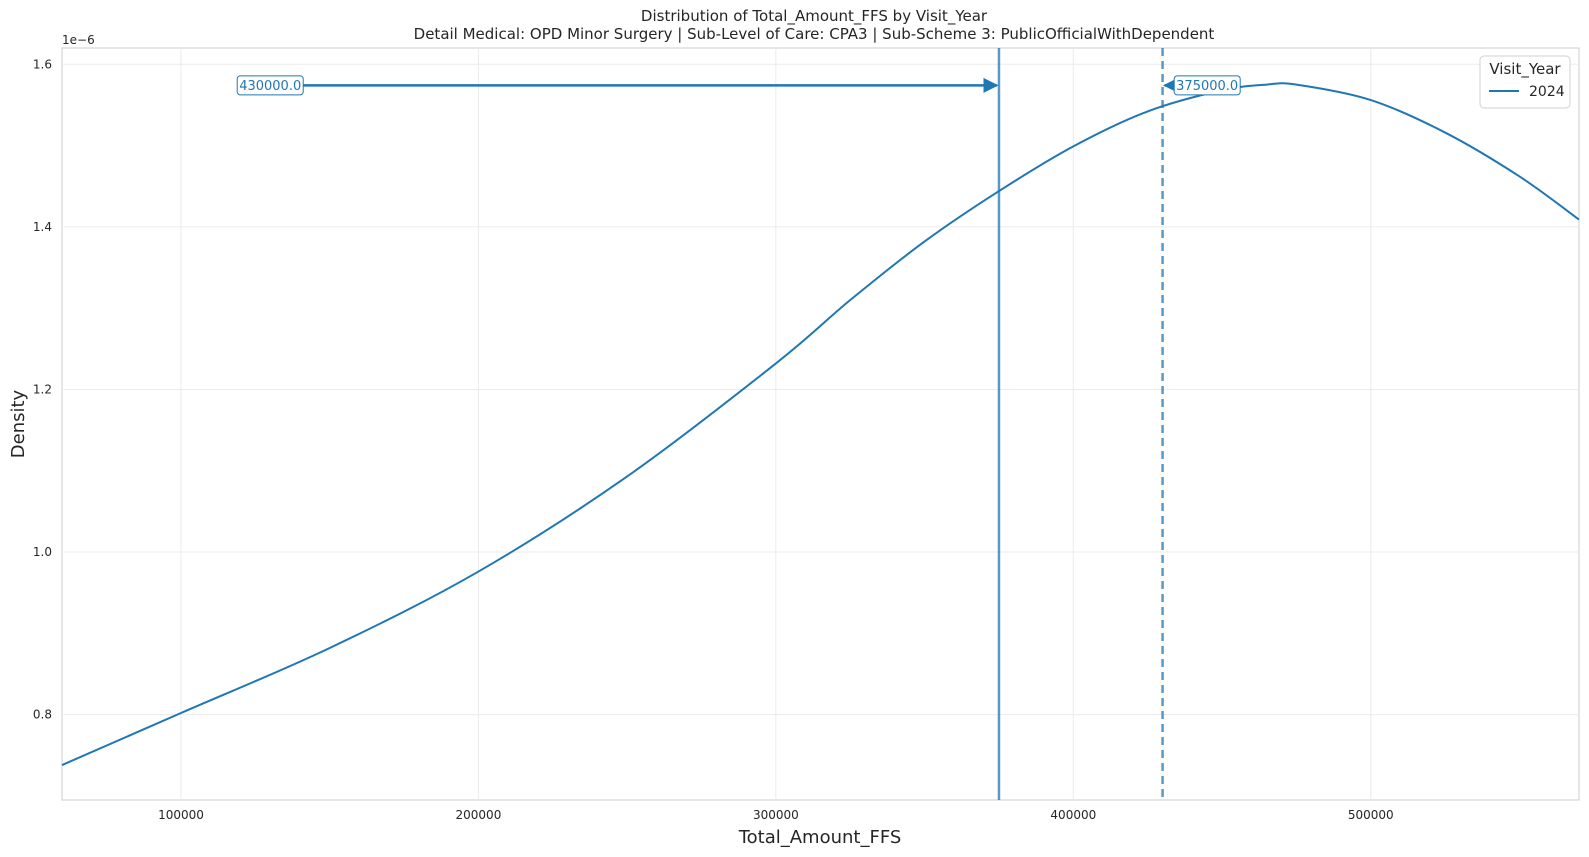 The height and width of the screenshot is (857, 1589). Describe the element at coordinates (1080, 424) in the screenshot. I see `vline-layer` at that location.